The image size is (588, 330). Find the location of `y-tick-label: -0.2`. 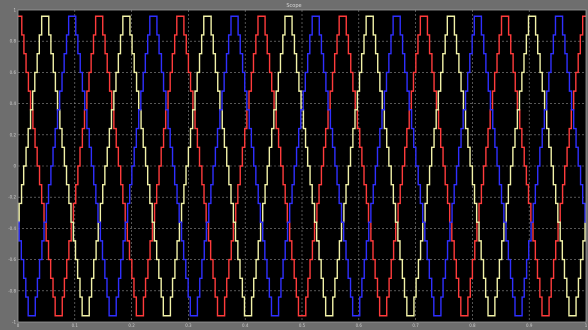

y-tick-label: -0.2 is located at coordinates (12, 197).